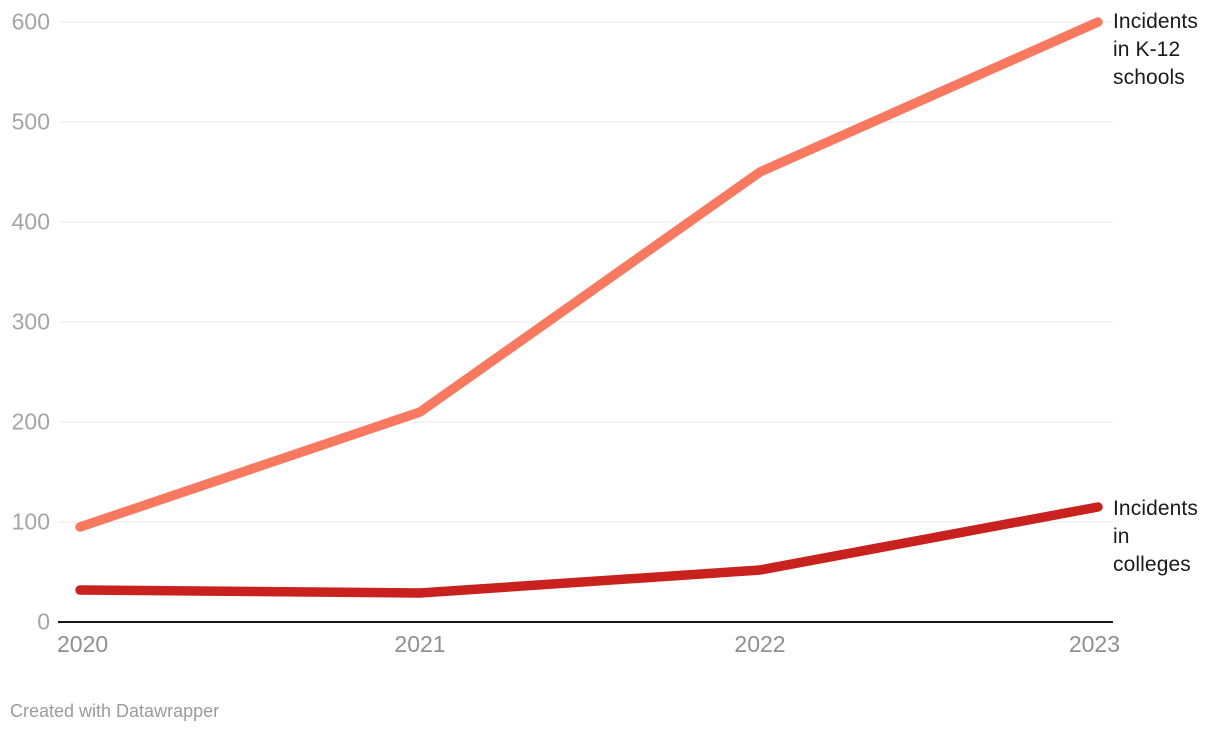 Image resolution: width=1220 pixels, height=738 pixels. Describe the element at coordinates (115, 711) in the screenshot. I see `datawrapper-credit-link: Created with Datawrapper` at that location.